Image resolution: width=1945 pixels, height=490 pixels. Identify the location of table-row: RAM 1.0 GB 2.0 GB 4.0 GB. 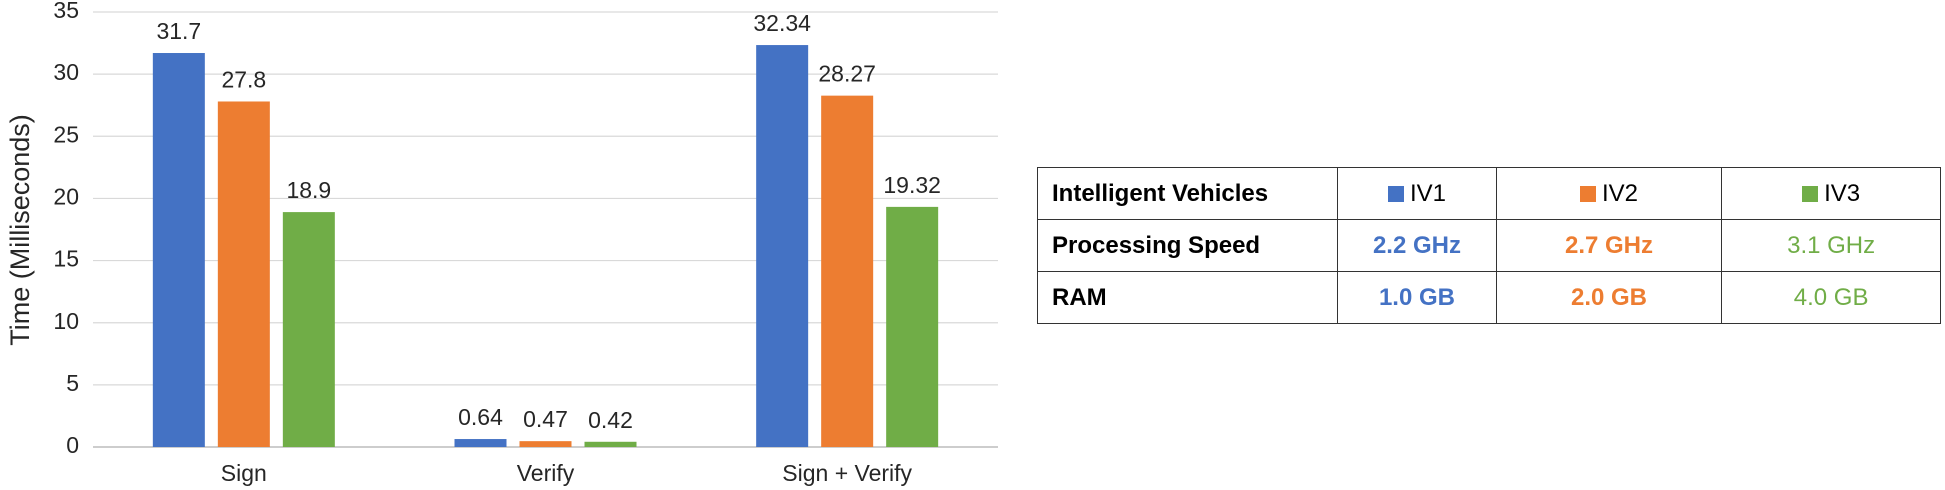
(1488, 297).